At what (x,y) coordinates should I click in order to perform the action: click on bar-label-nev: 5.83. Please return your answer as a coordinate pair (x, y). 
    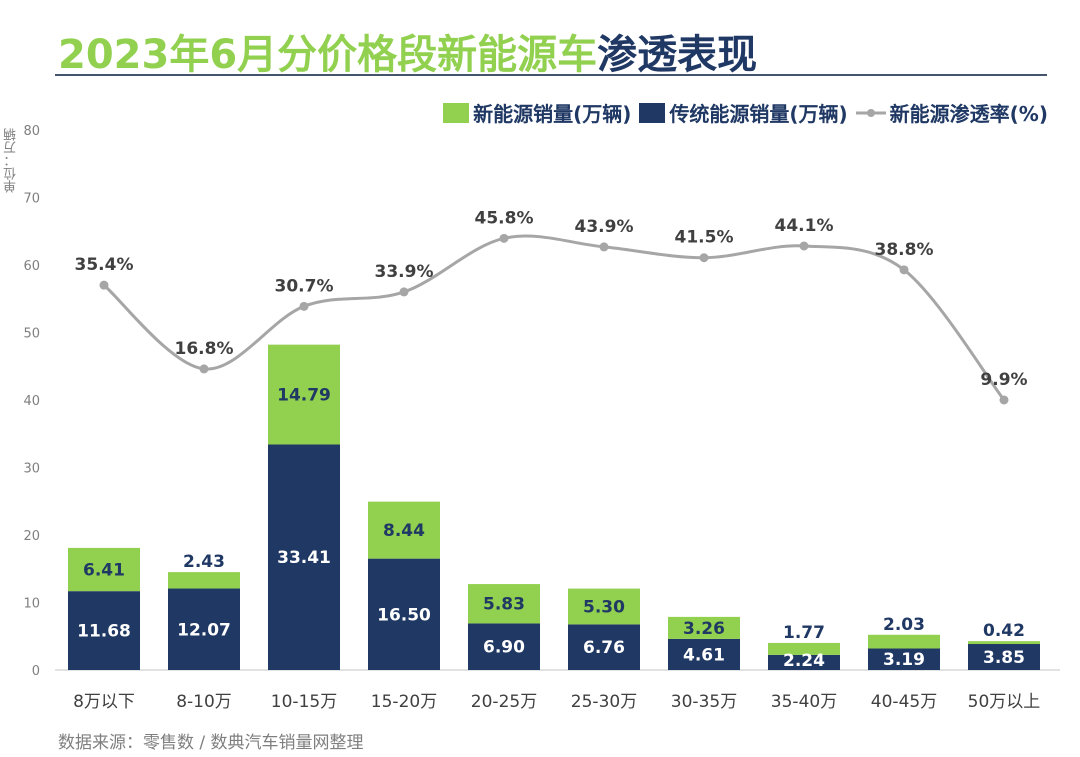
    Looking at the image, I should click on (504, 605).